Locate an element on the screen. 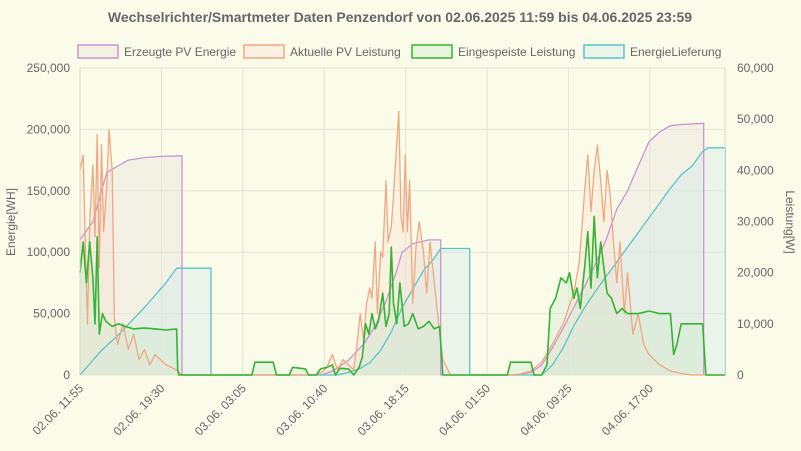  legend-label: Erzeugte PV Energie is located at coordinates (180, 52).